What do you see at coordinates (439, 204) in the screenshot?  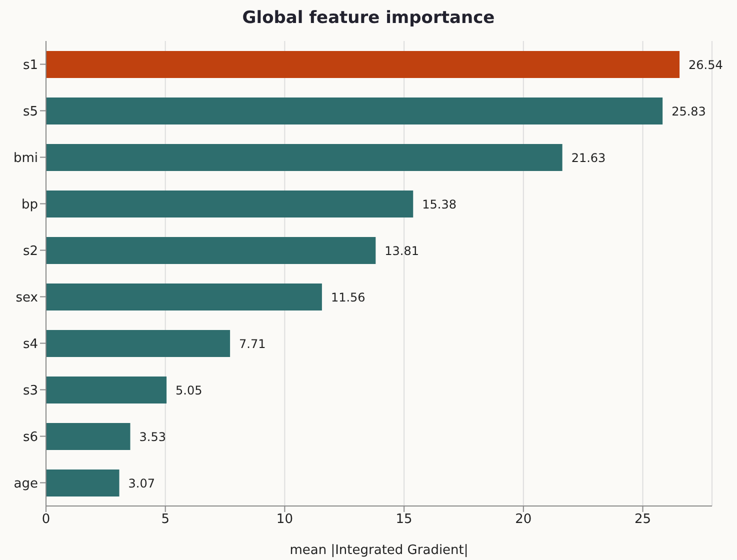 I see `data-label: 15.38` at bounding box center [439, 204].